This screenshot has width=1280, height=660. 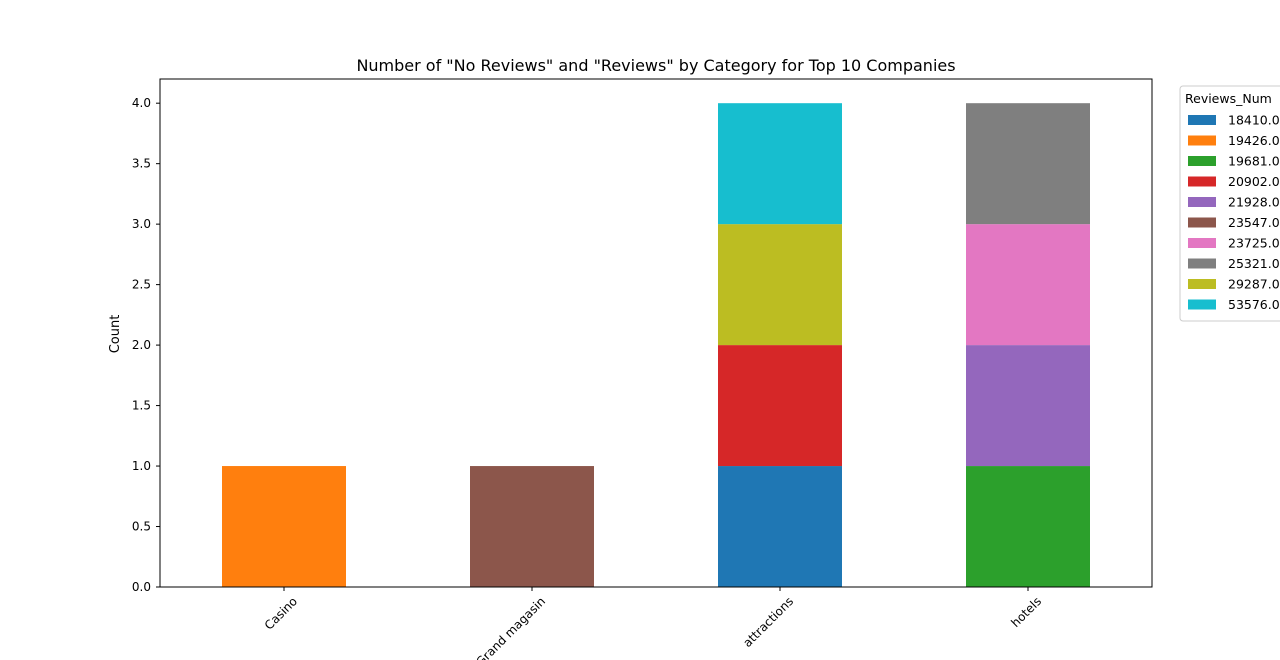 What do you see at coordinates (141, 345) in the screenshot?
I see `y-tick-label: 2.0` at bounding box center [141, 345].